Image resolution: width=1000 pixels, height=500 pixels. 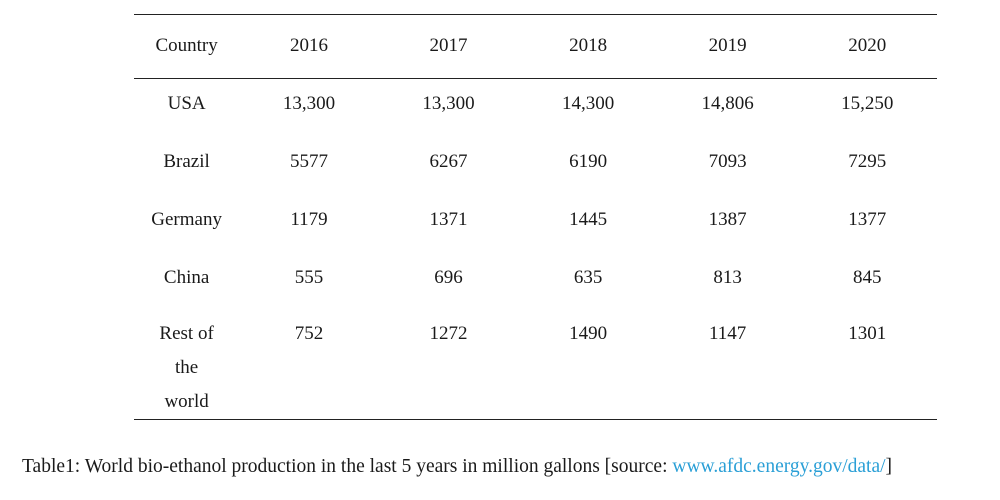 What do you see at coordinates (308, 161) in the screenshot?
I see `cell-value: 5577` at bounding box center [308, 161].